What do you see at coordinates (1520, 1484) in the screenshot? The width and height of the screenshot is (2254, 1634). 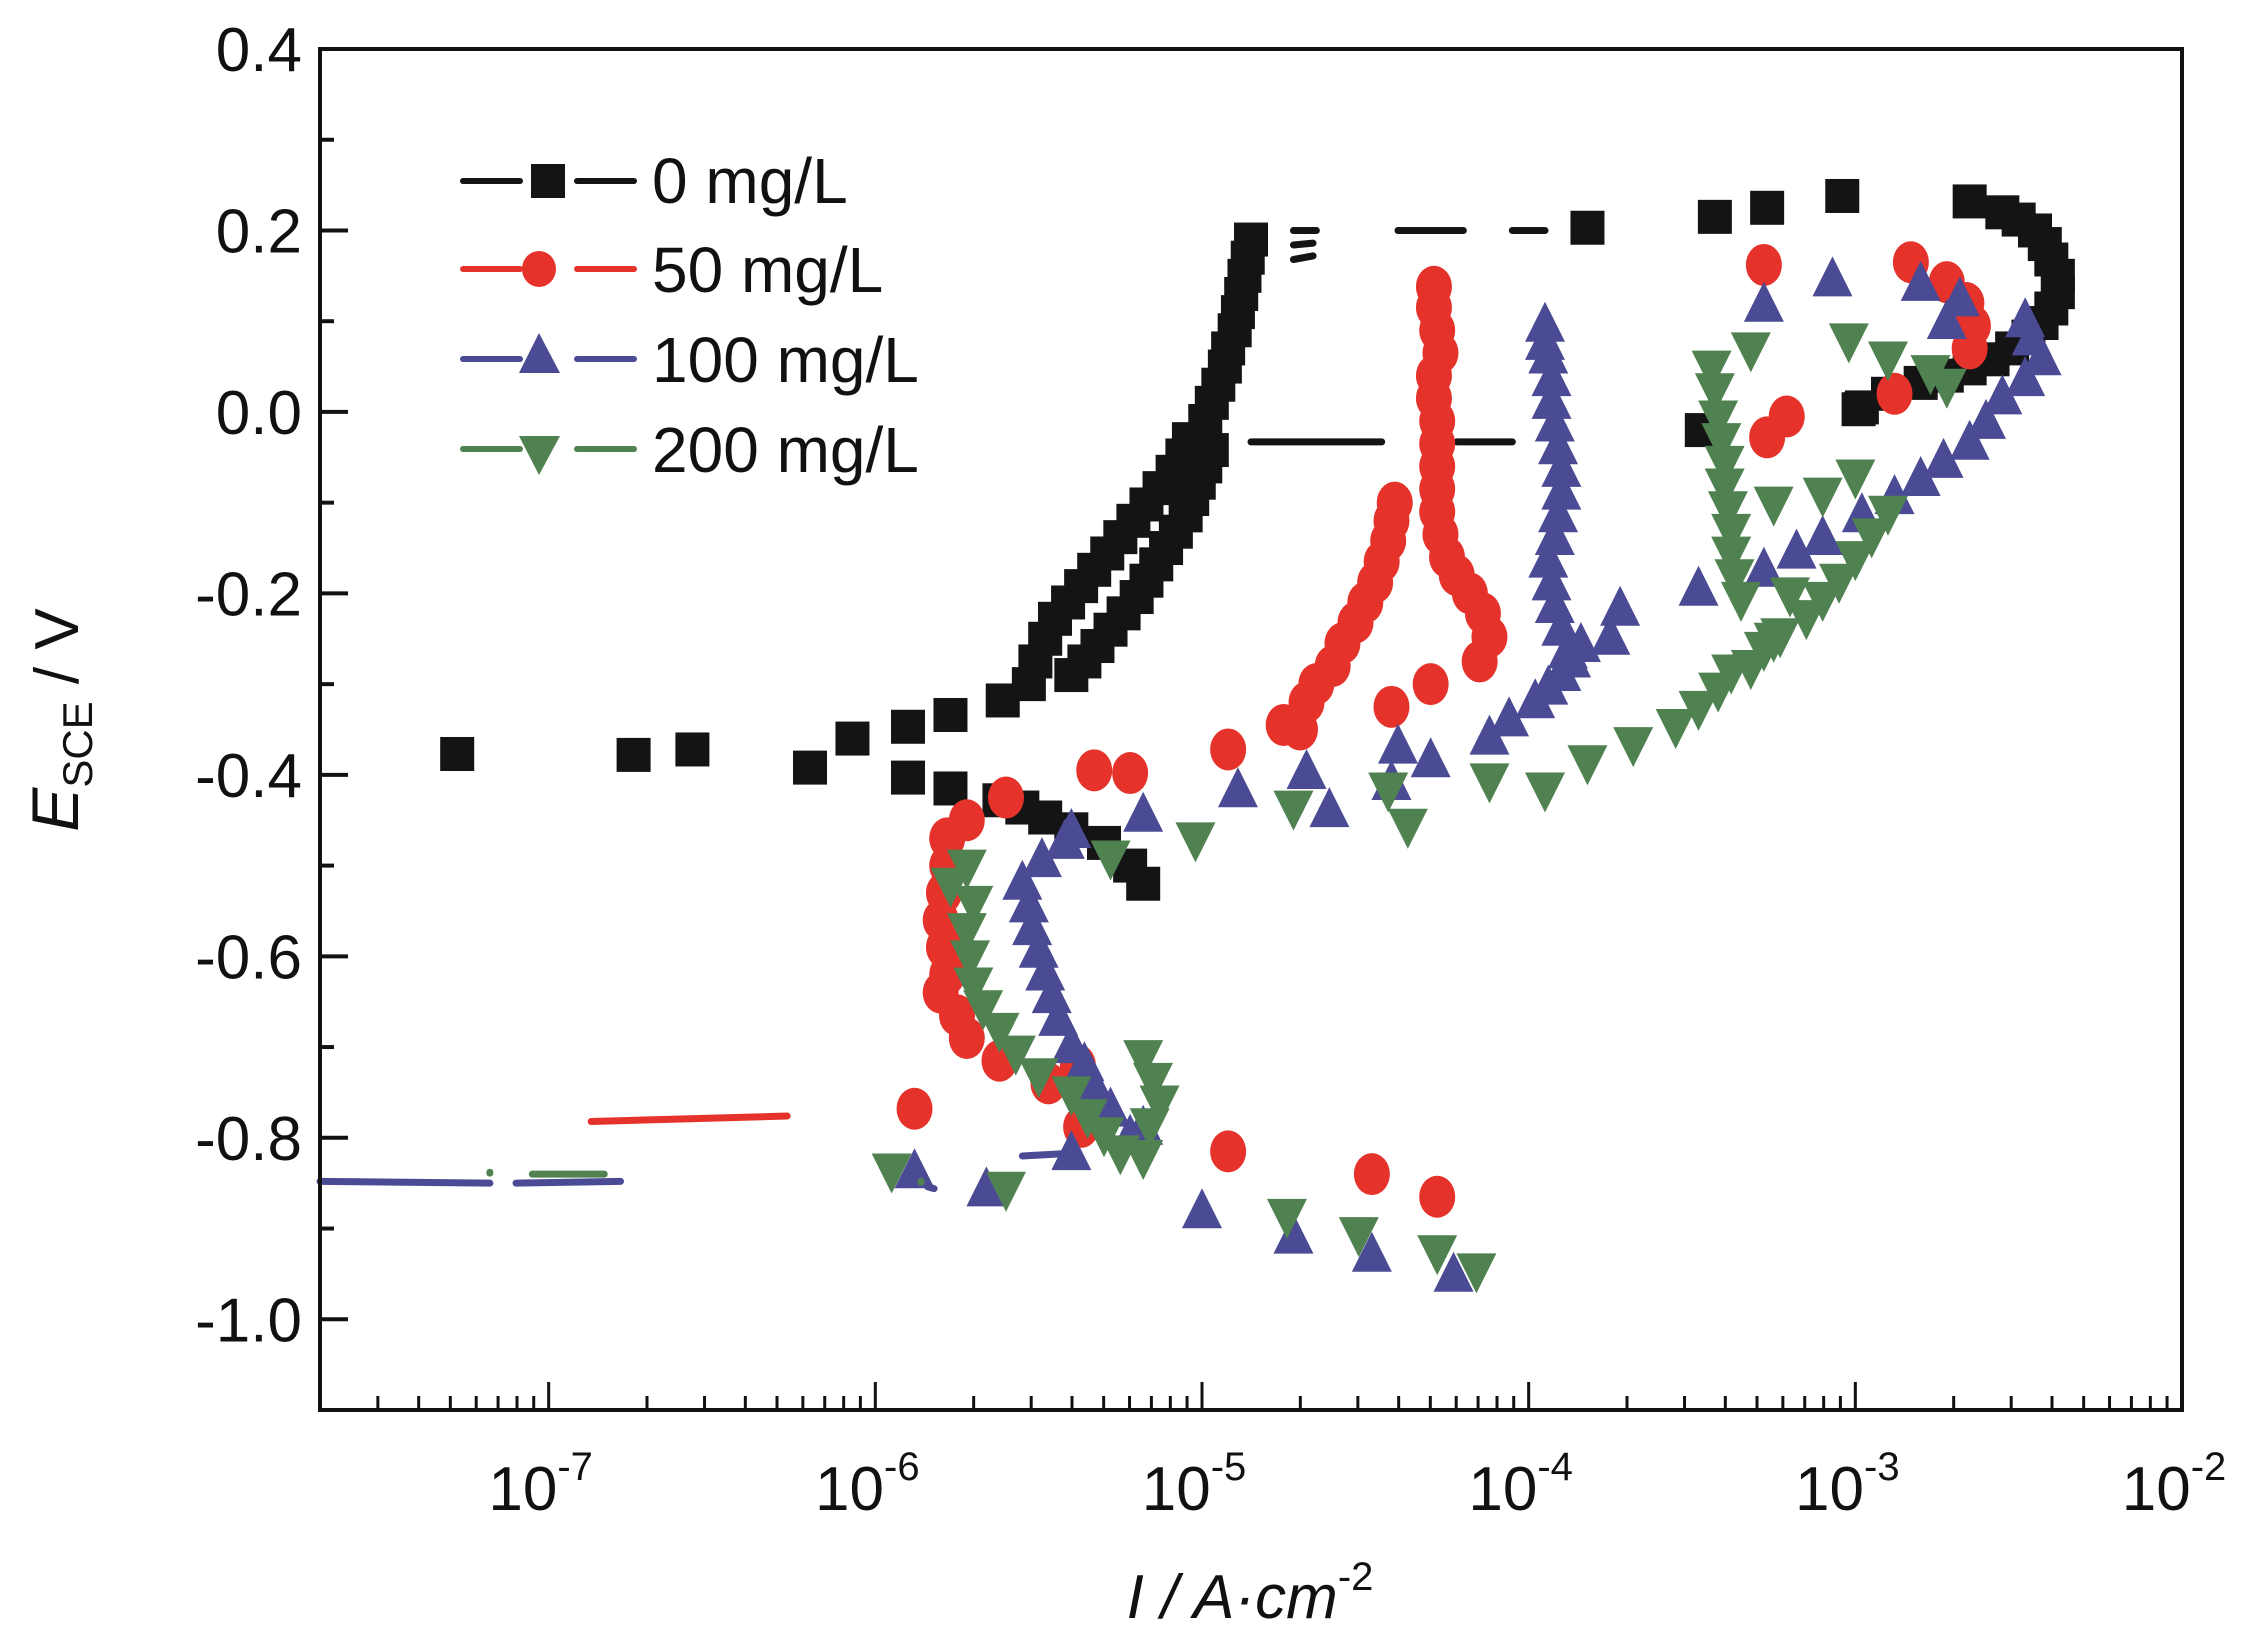 I see `x-tick-label: 10⁻⁴` at bounding box center [1520, 1484].